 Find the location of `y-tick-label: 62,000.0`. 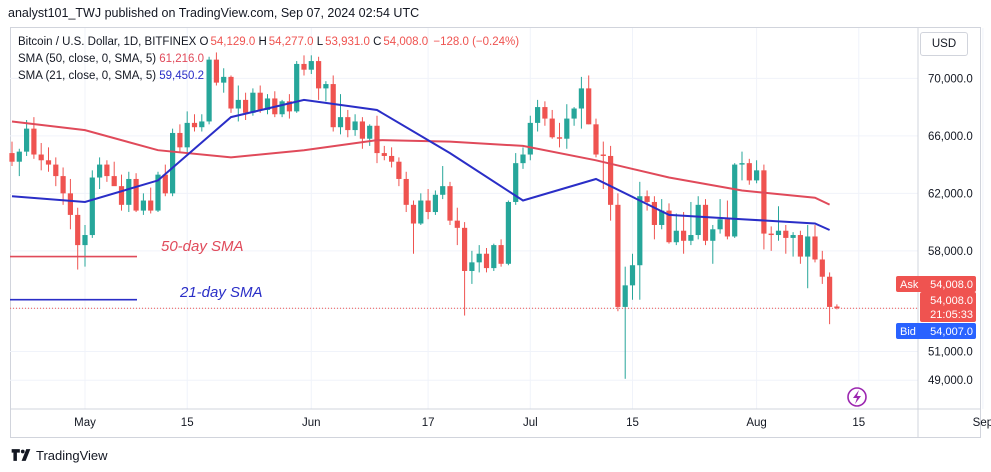

y-tick-label: 62,000.0 is located at coordinates (950, 194).